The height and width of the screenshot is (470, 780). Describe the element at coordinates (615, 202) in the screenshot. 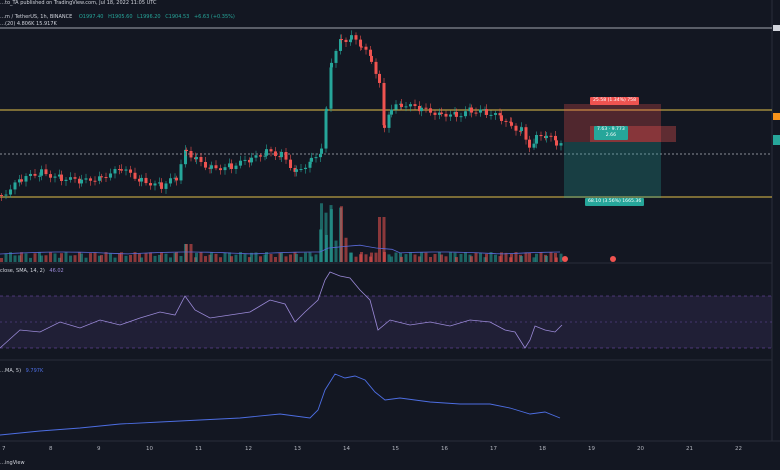

I see `target-label: 68.10 (3.56%) 1665.36` at that location.